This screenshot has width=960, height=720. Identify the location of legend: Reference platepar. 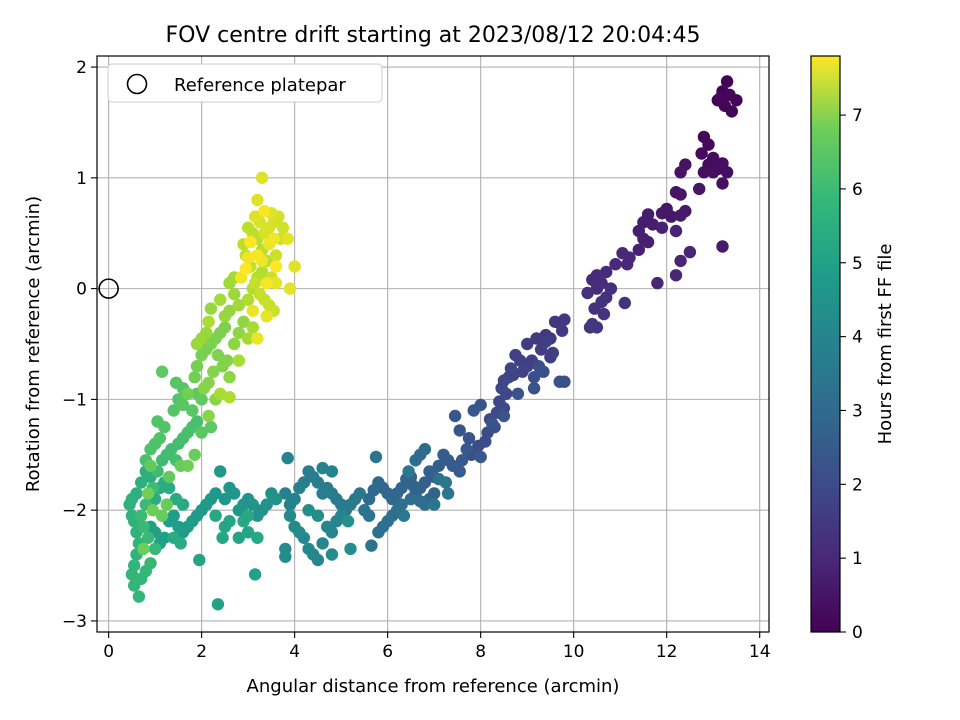
(245, 83).